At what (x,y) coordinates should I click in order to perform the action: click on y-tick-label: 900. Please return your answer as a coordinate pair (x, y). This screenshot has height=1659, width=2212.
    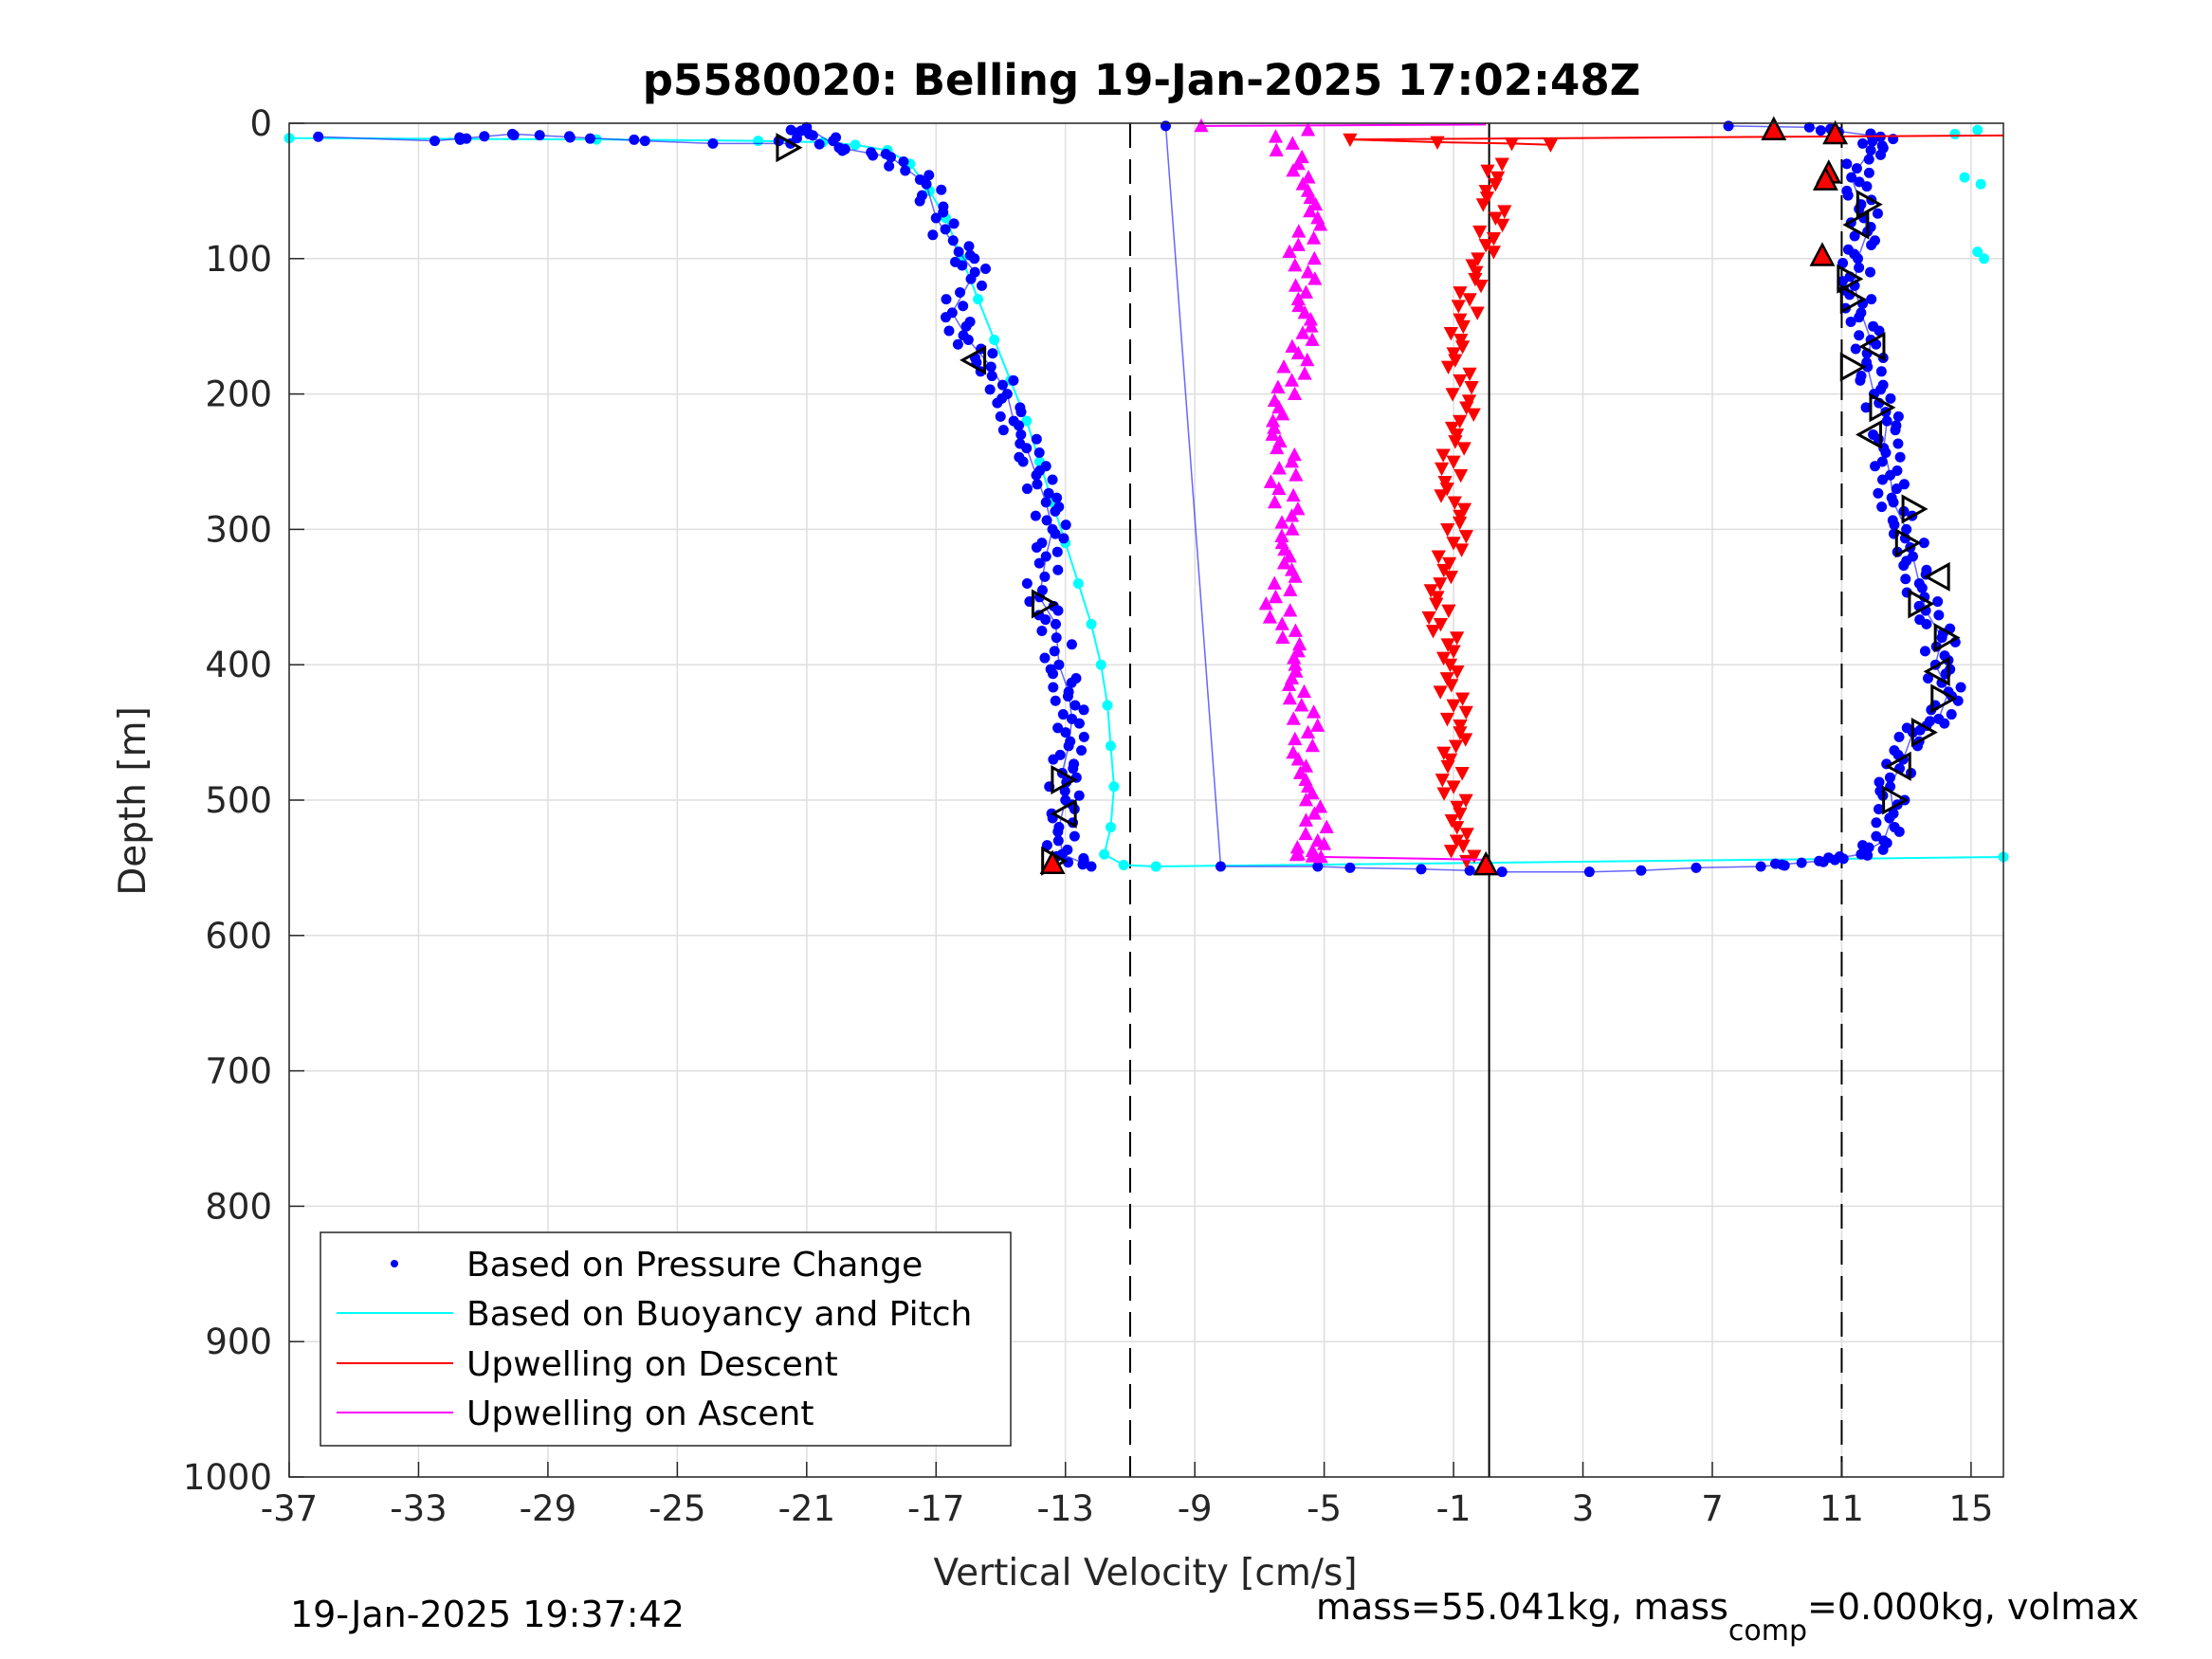
    Looking at the image, I should click on (238, 1342).